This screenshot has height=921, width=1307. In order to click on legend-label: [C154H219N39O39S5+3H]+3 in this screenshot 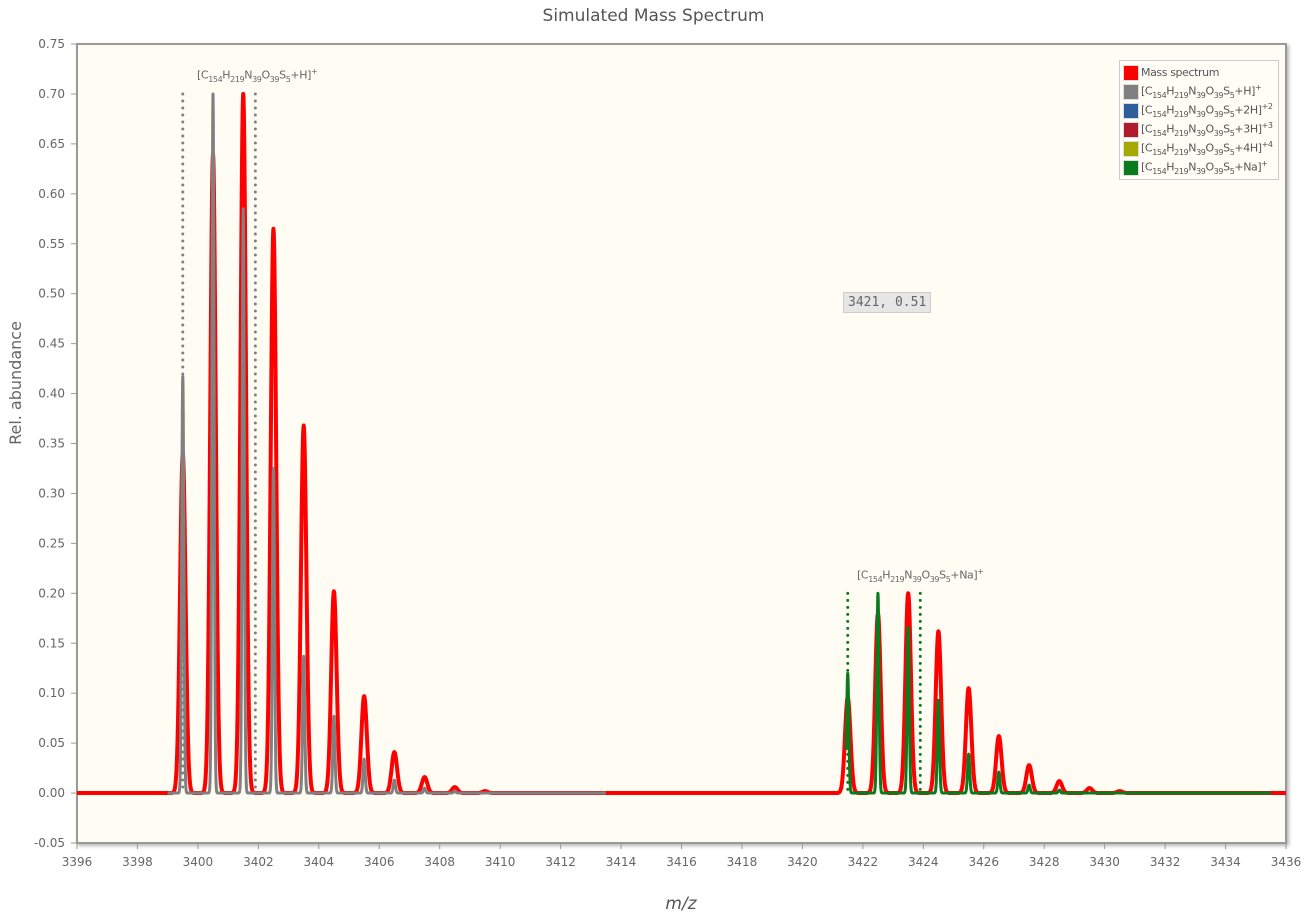, I will do `click(1207, 129)`.